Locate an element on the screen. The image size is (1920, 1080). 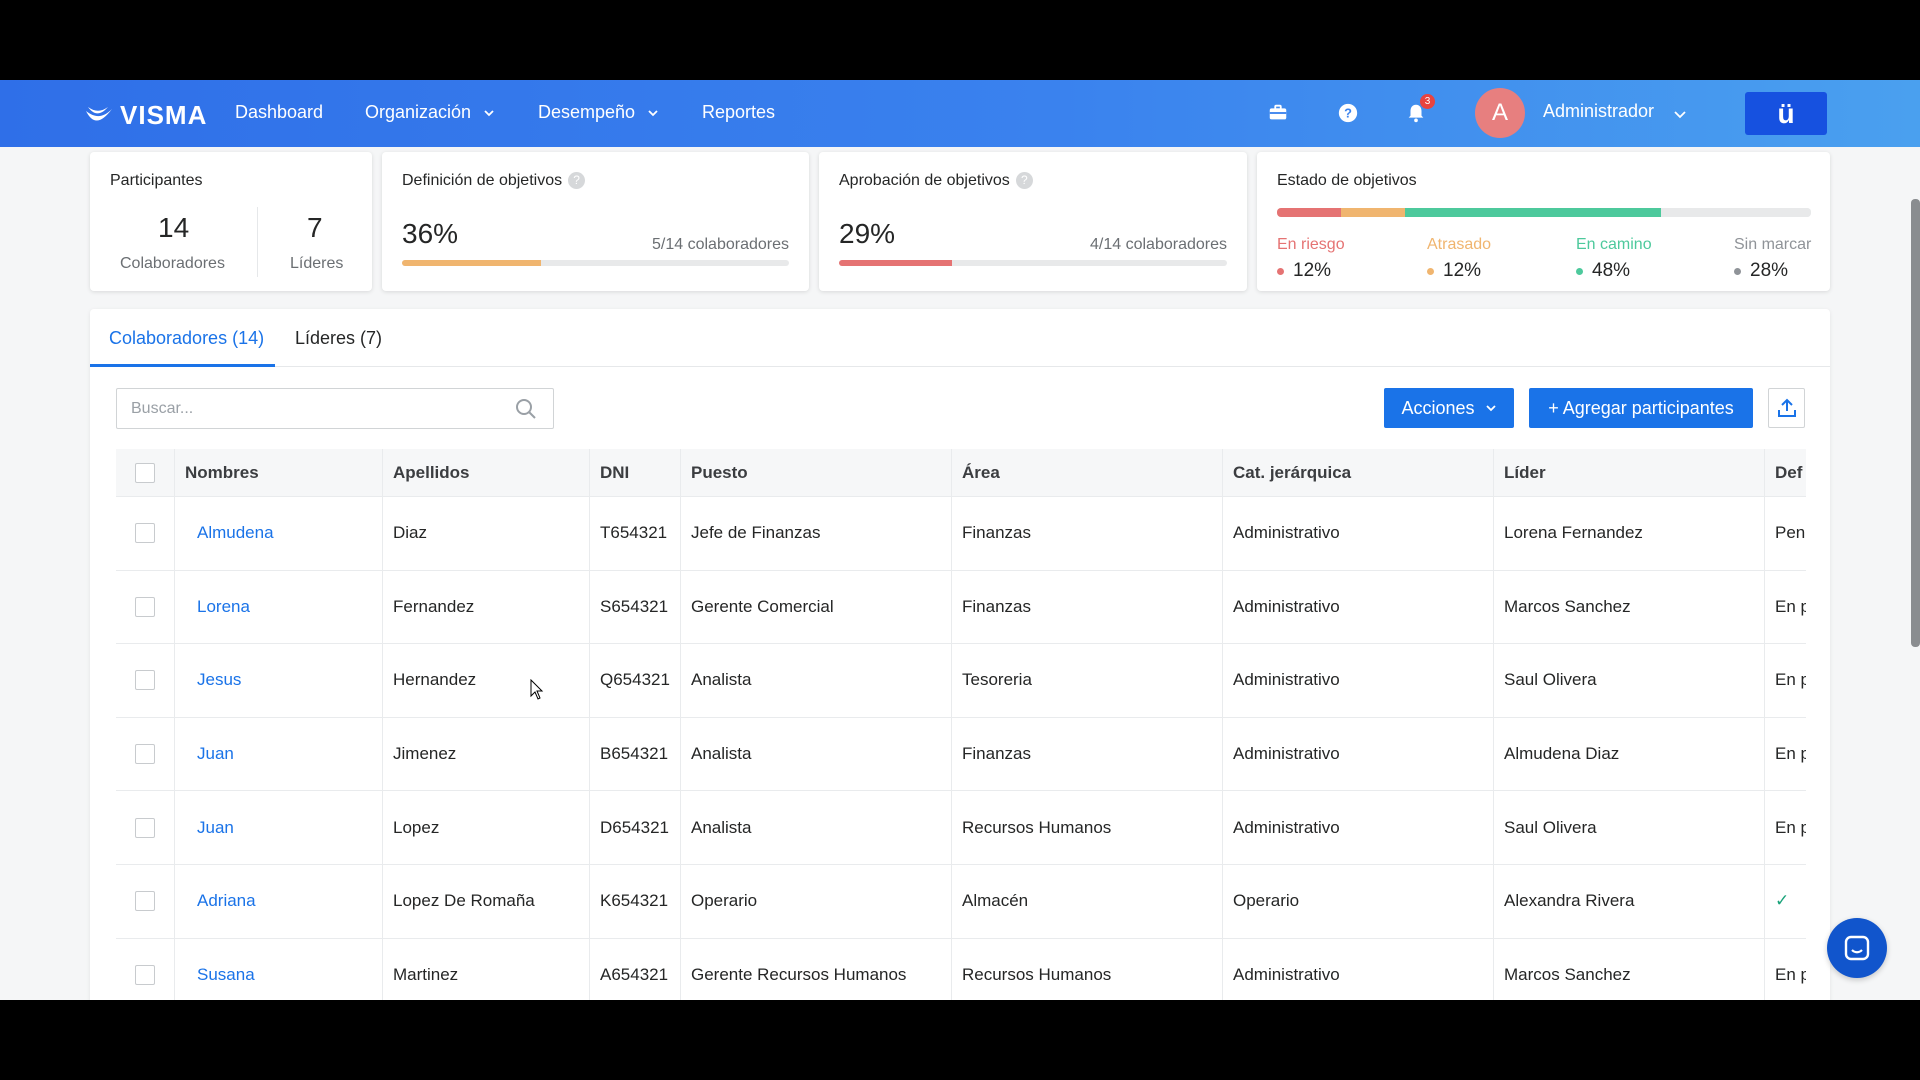
cell-dni-text: T654321 is located at coordinates (634, 533).